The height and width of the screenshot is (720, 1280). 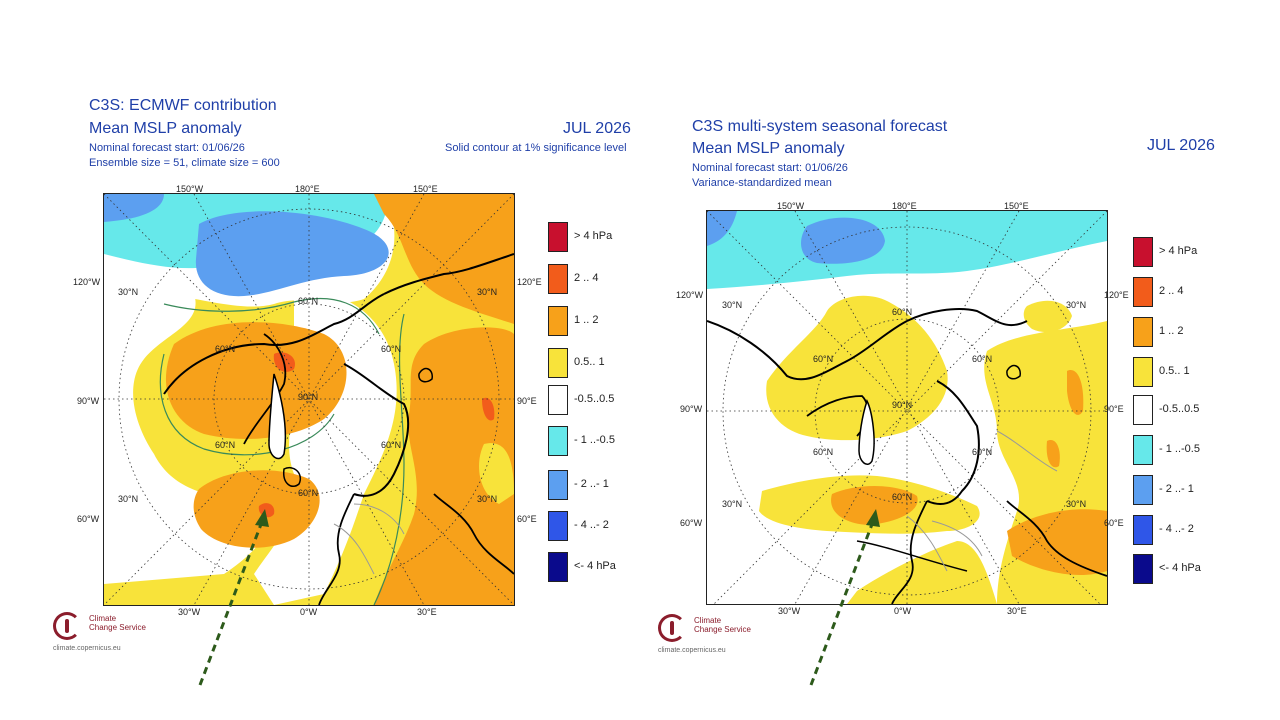 What do you see at coordinates (88, 401) in the screenshot?
I see `left-label-90w: 90°W` at bounding box center [88, 401].